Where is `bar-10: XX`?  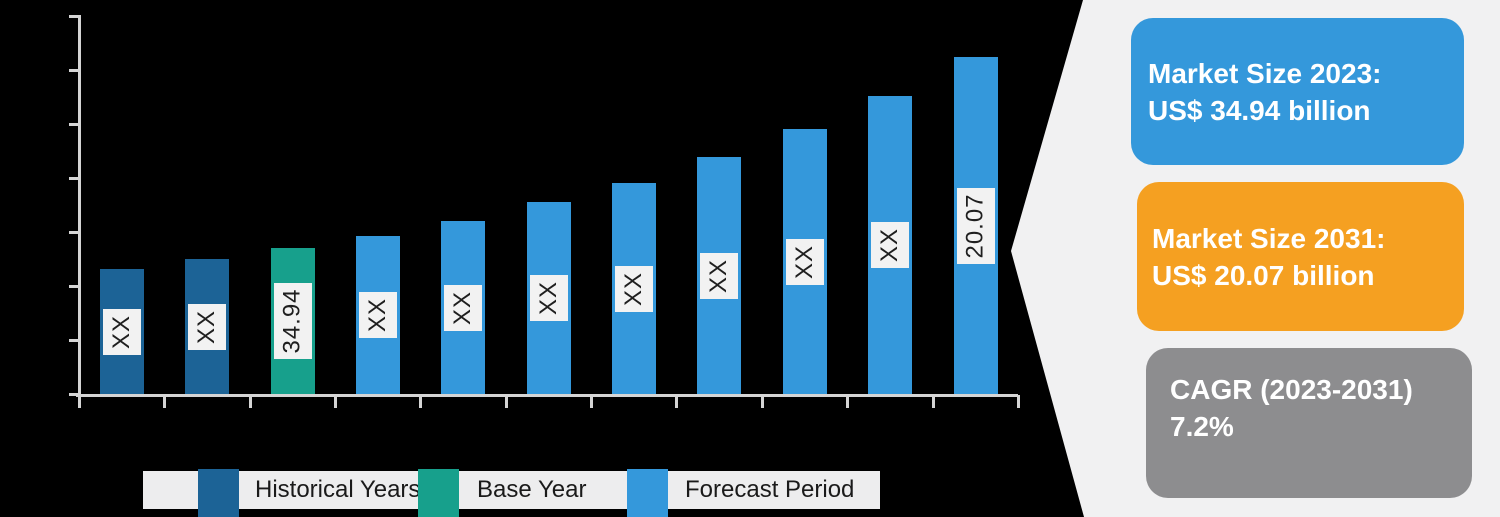
bar-10: XX is located at coordinates (890, 245).